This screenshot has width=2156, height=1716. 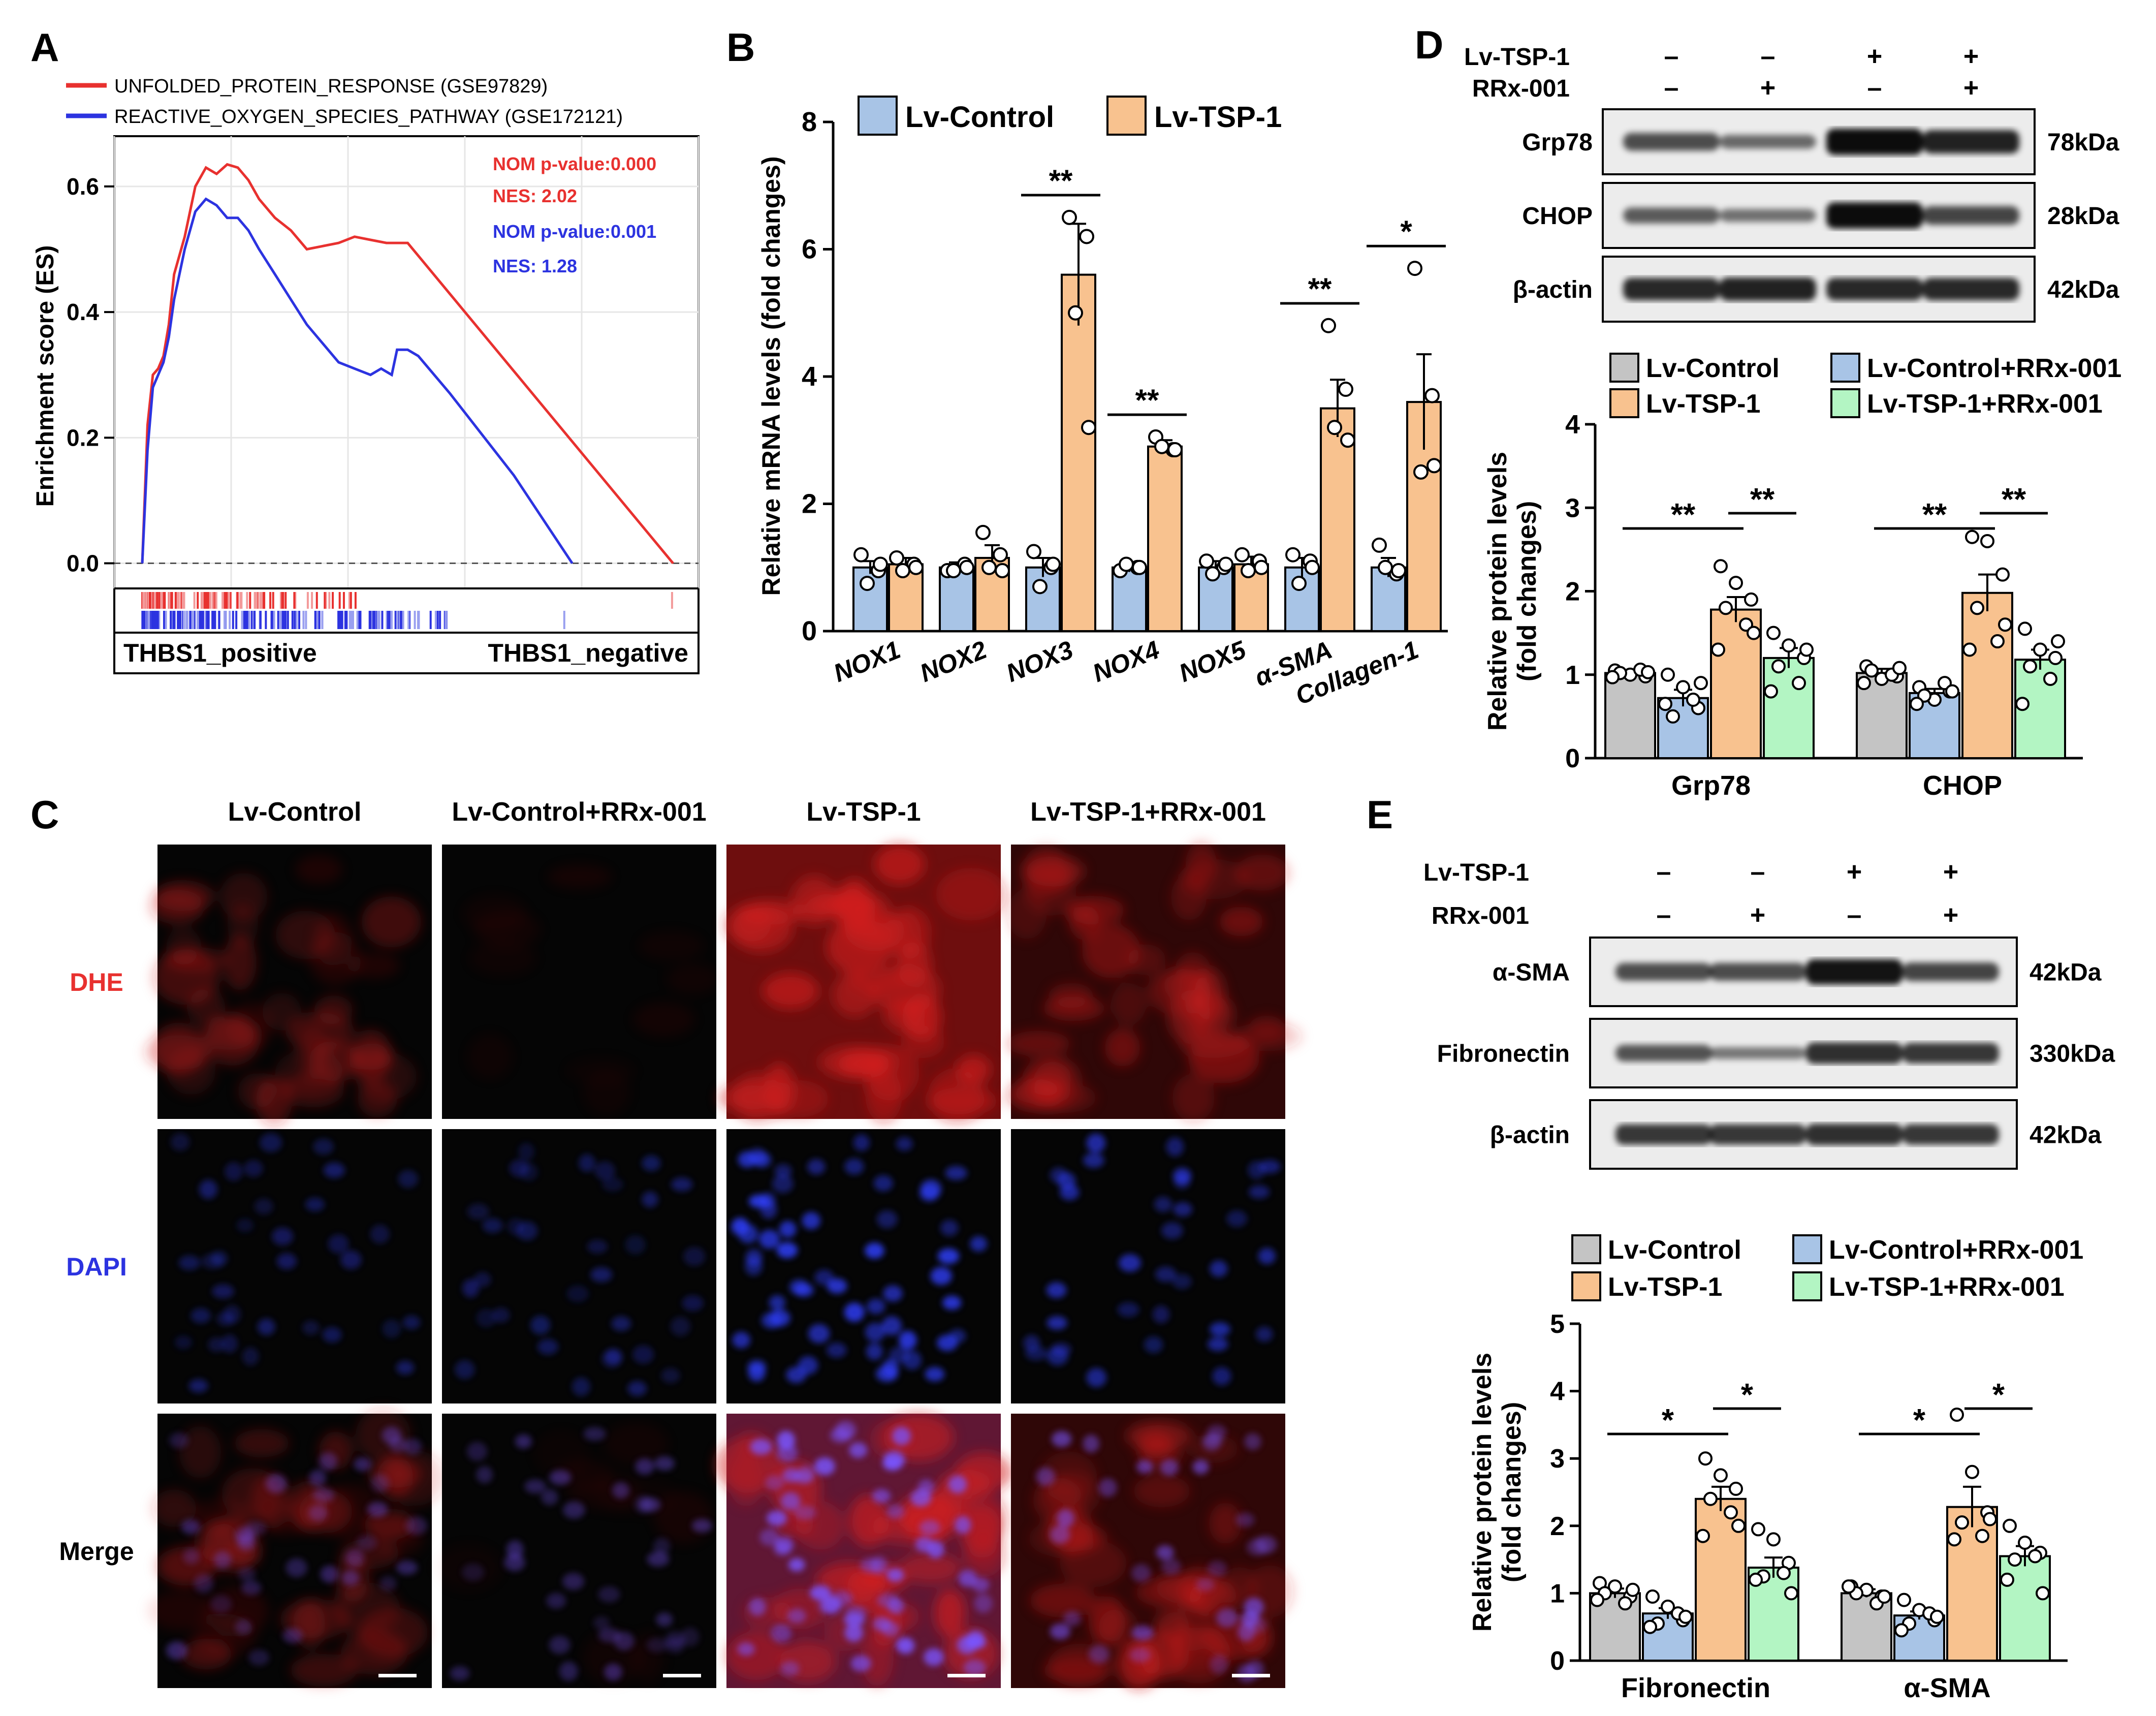 I want to click on micrograph-nuclei, so click(x=581, y=1554).